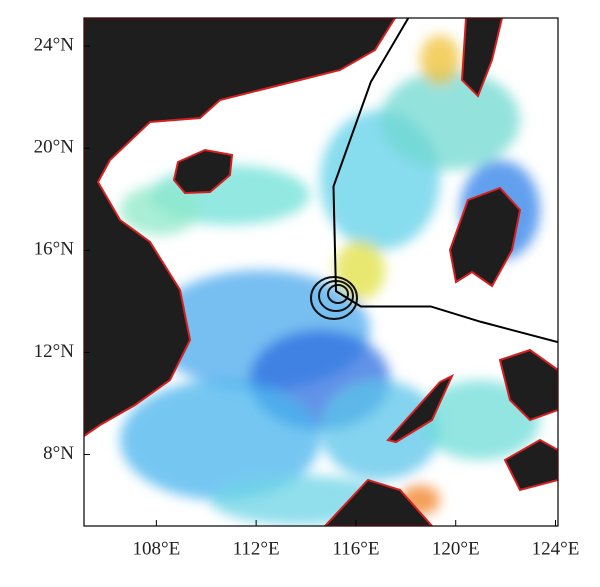 This screenshot has height=587, width=600. I want to click on y-tick-label: 20°N, so click(54, 147).